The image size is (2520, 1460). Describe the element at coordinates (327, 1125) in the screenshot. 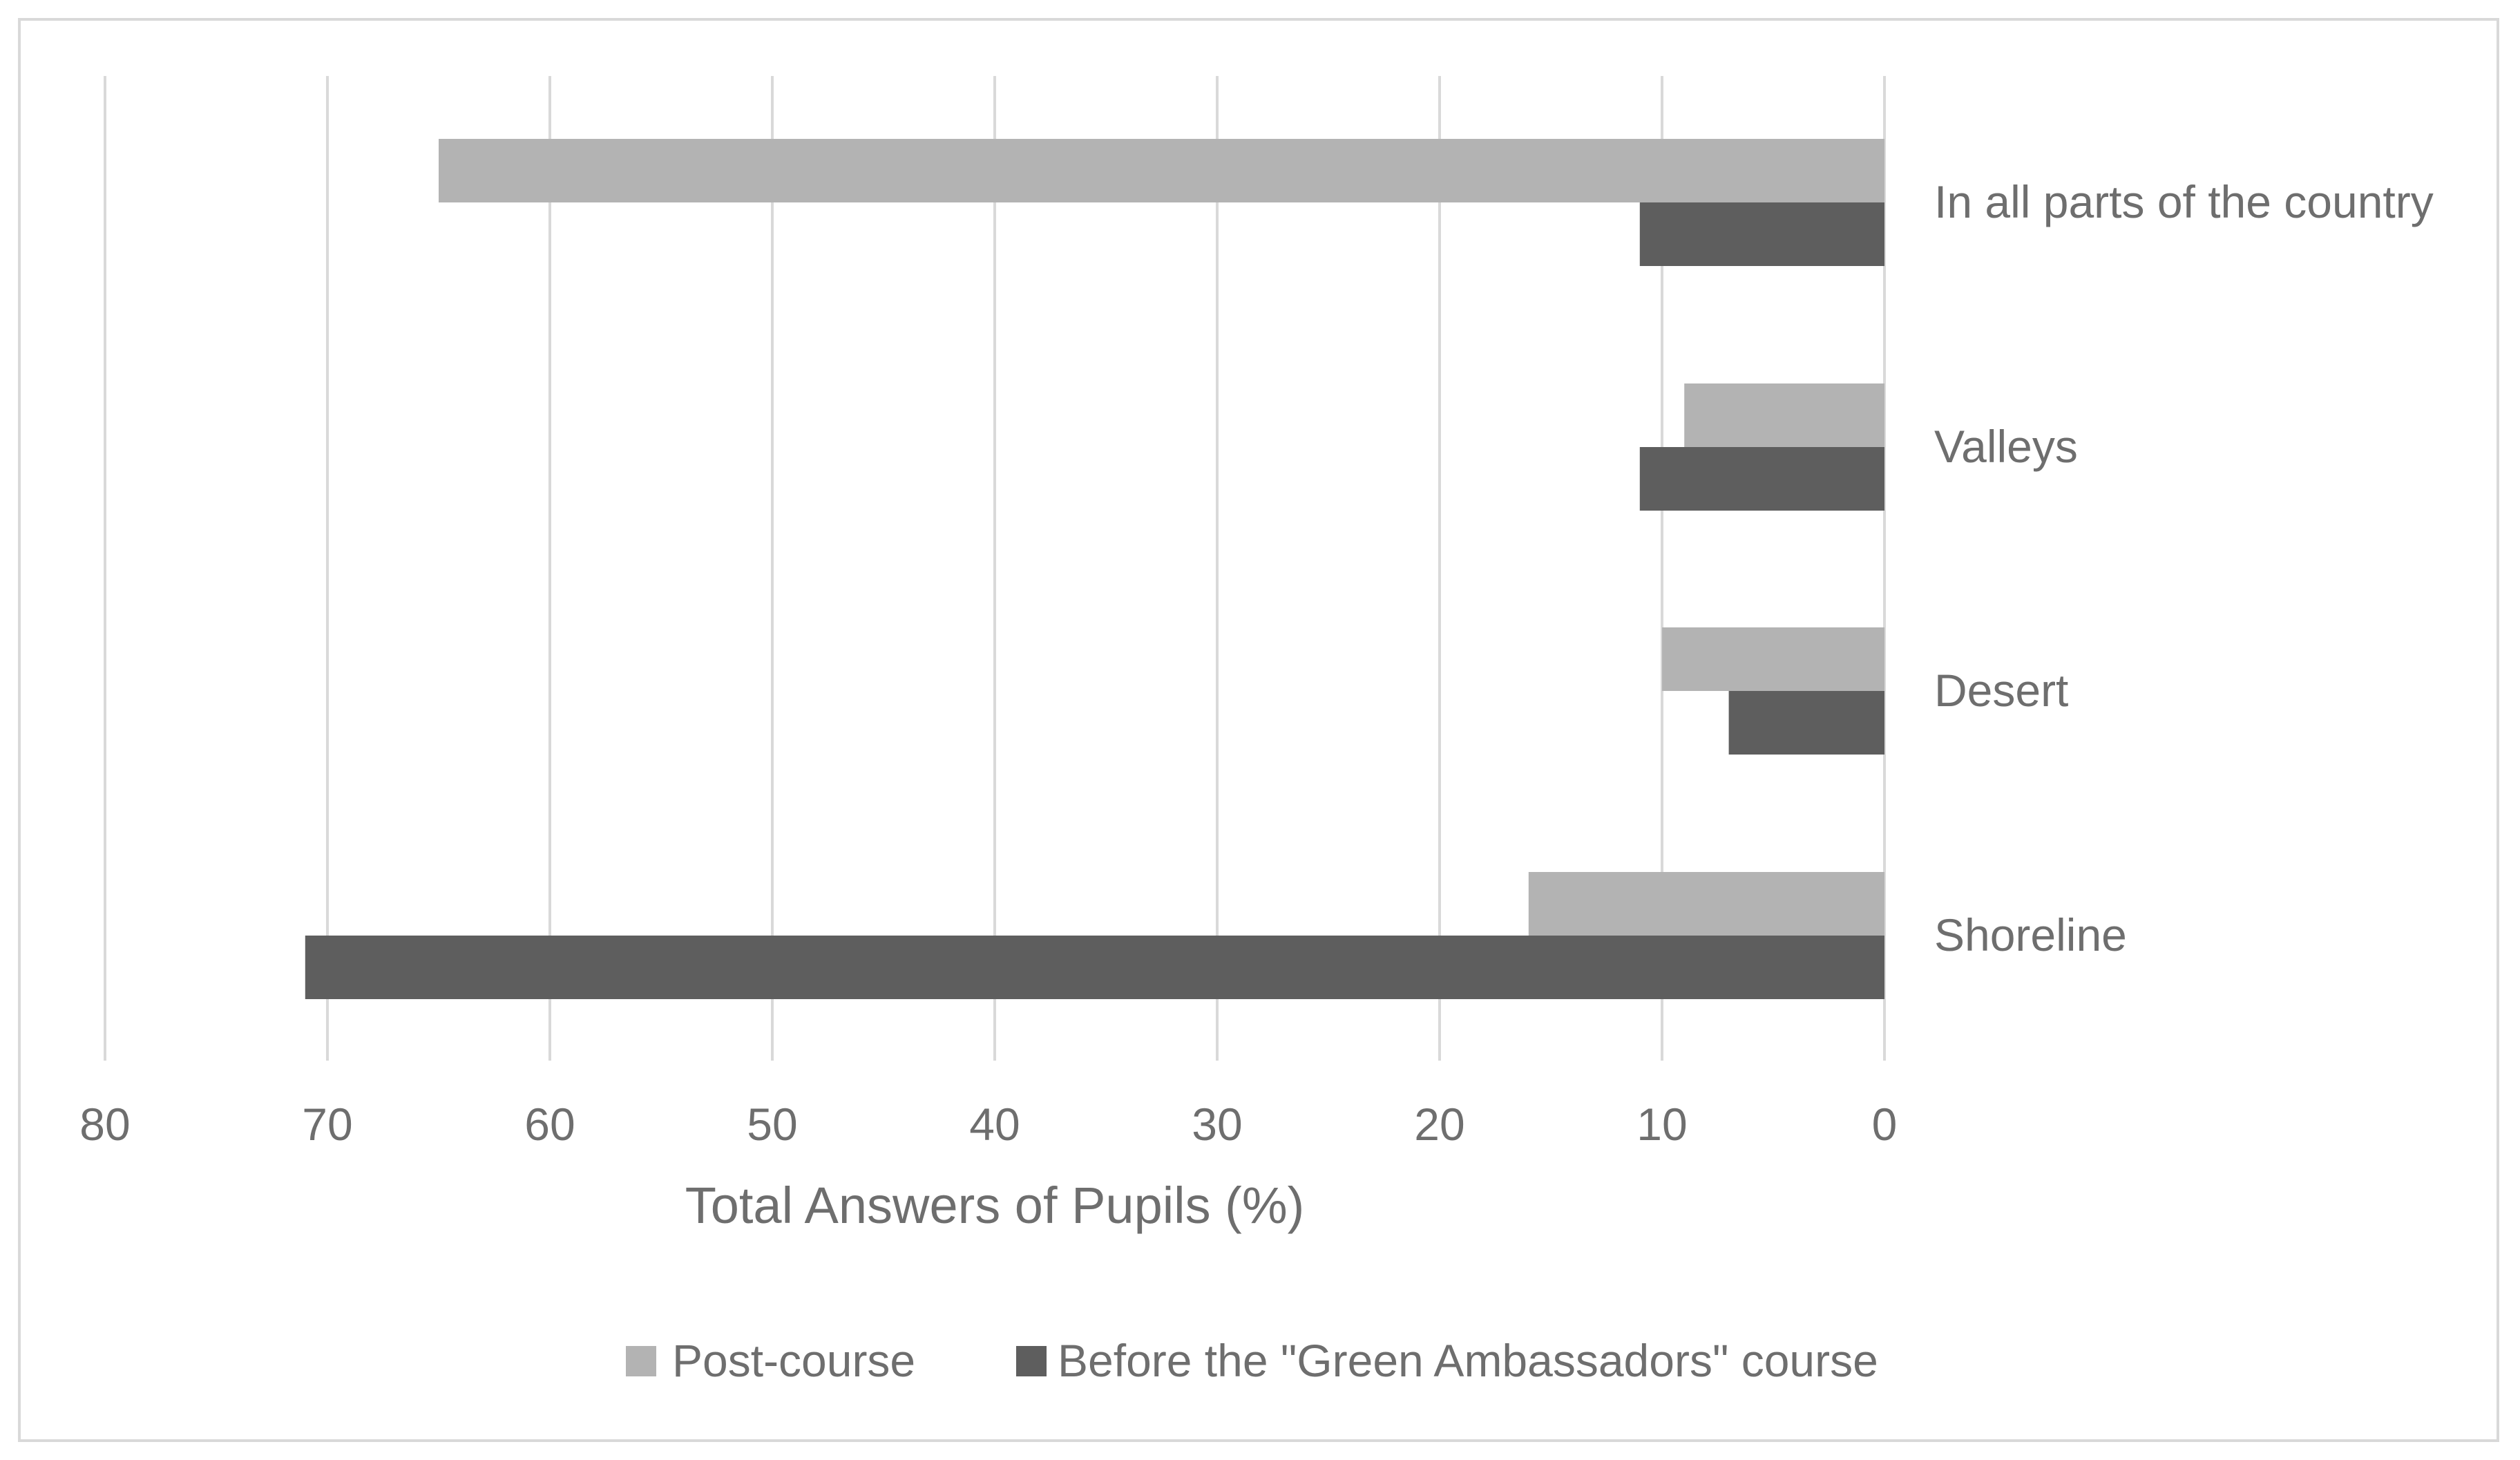

I see `x-tick-label-70: 70` at that location.